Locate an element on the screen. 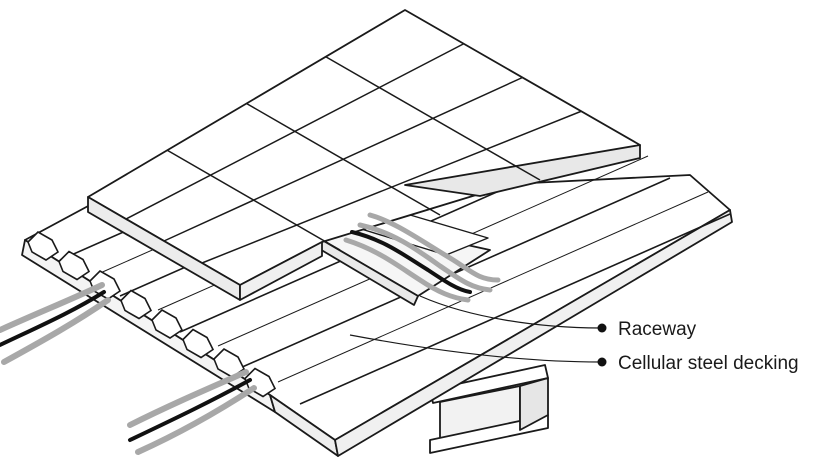 The image size is (827, 472). left-cable-gray is located at coordinates (52, 307).